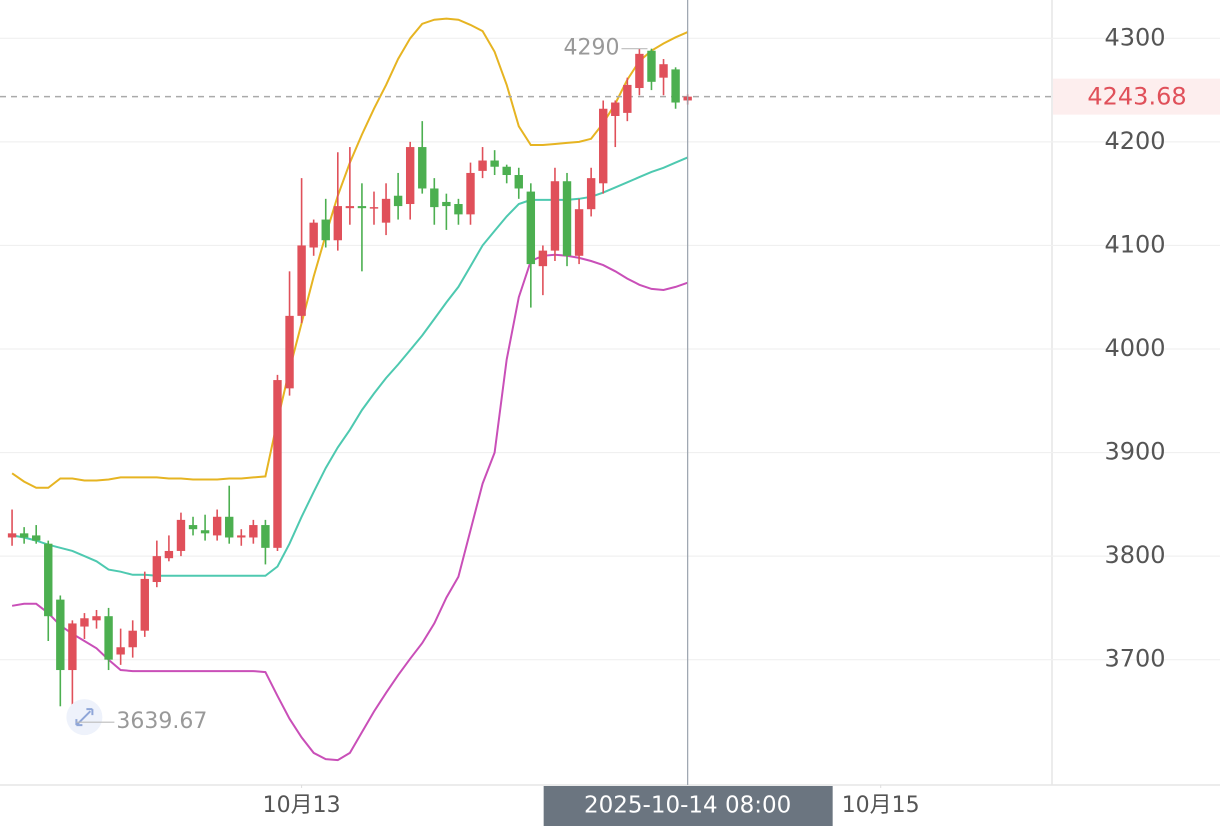 This screenshot has height=828, width=1220. What do you see at coordinates (1134, 348) in the screenshot?
I see `y-tick-label: 4000` at bounding box center [1134, 348].